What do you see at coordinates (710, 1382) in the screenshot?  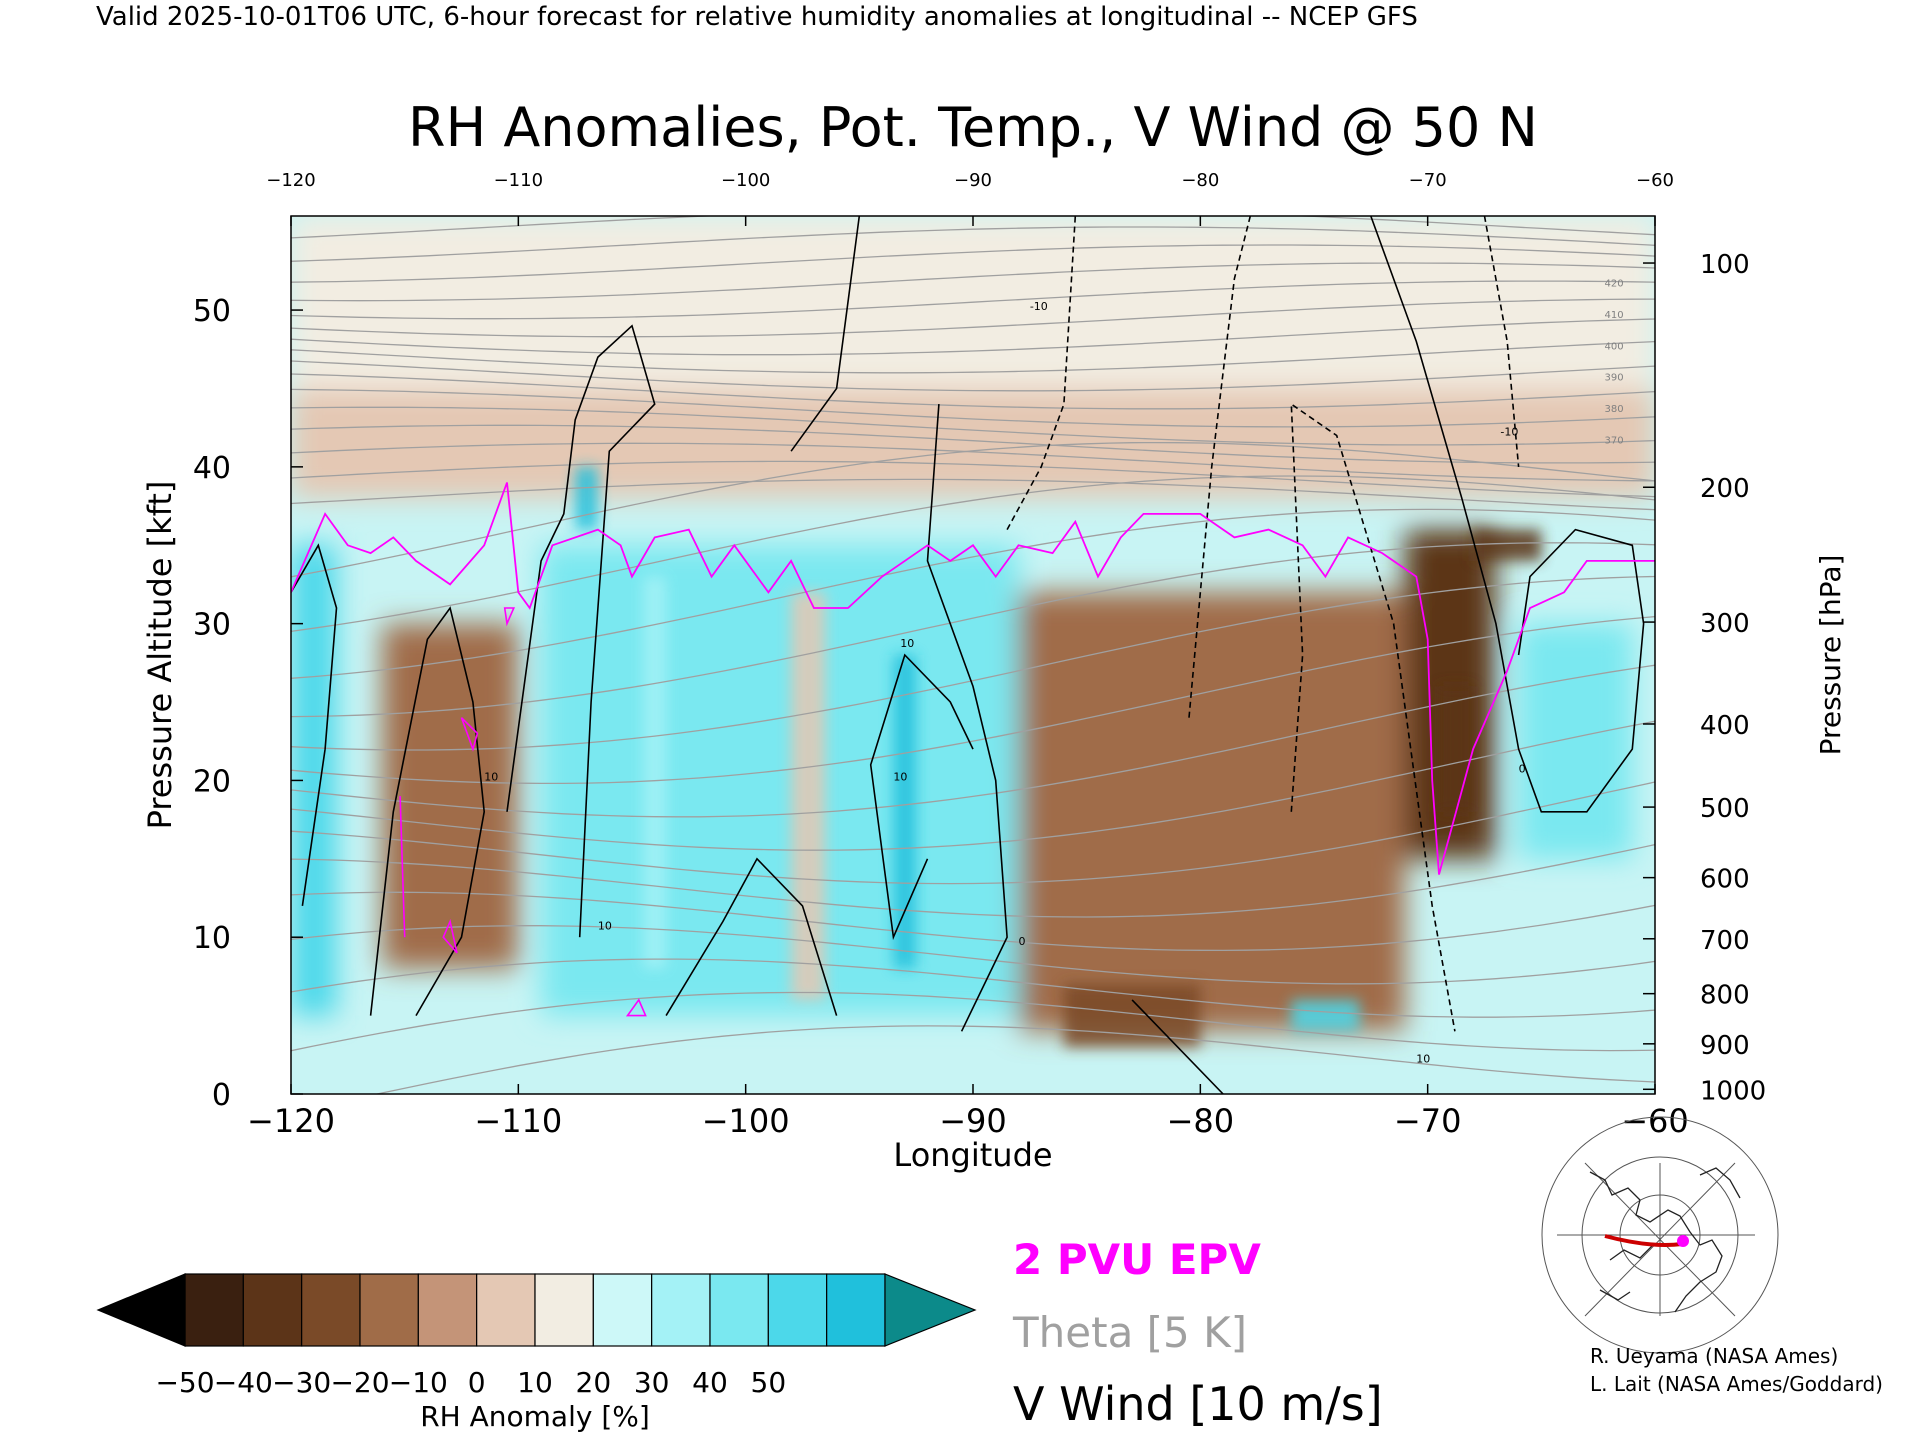 I see `colorbar-tick-label: 40` at bounding box center [710, 1382].